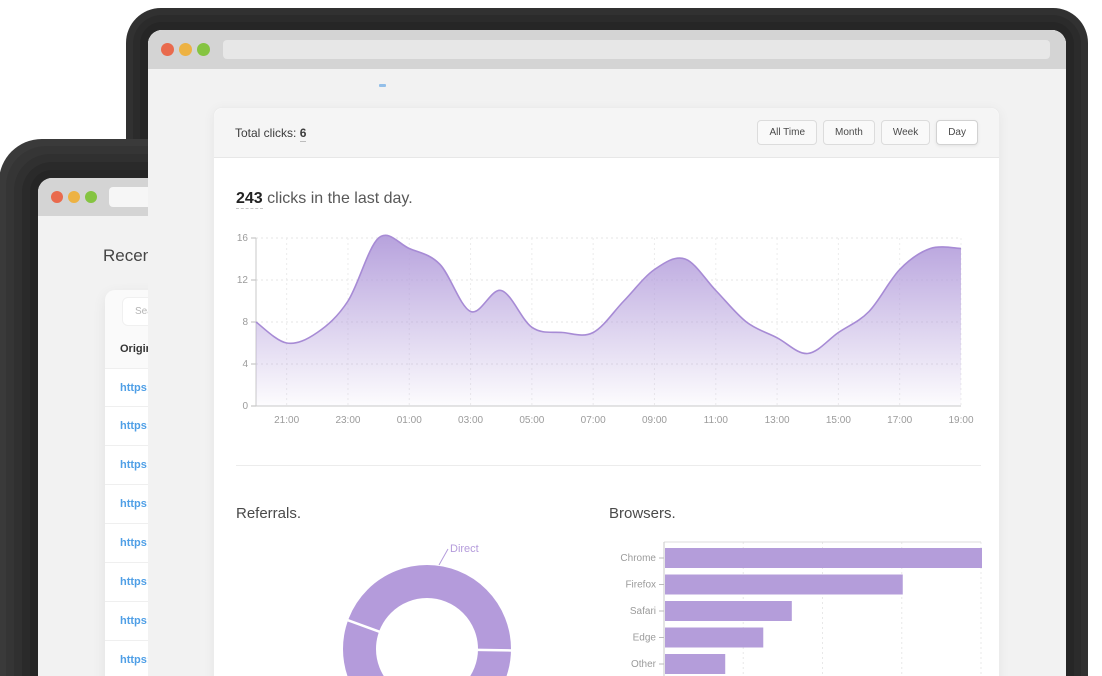 The width and height of the screenshot is (1102, 676). I want to click on svg-text: 13:00, so click(777, 420).